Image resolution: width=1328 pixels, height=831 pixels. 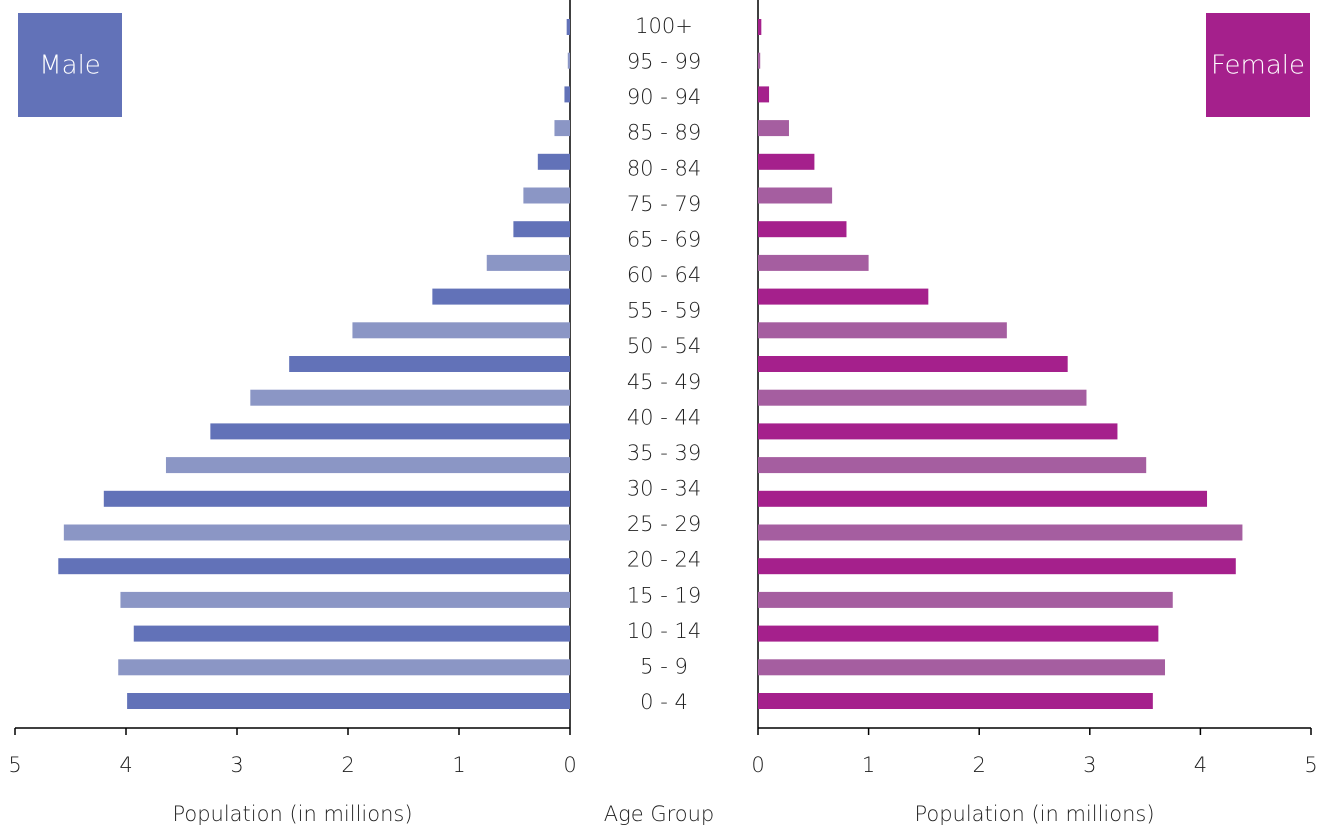 I want to click on category-label: 0 - 4, so click(x=664, y=702).